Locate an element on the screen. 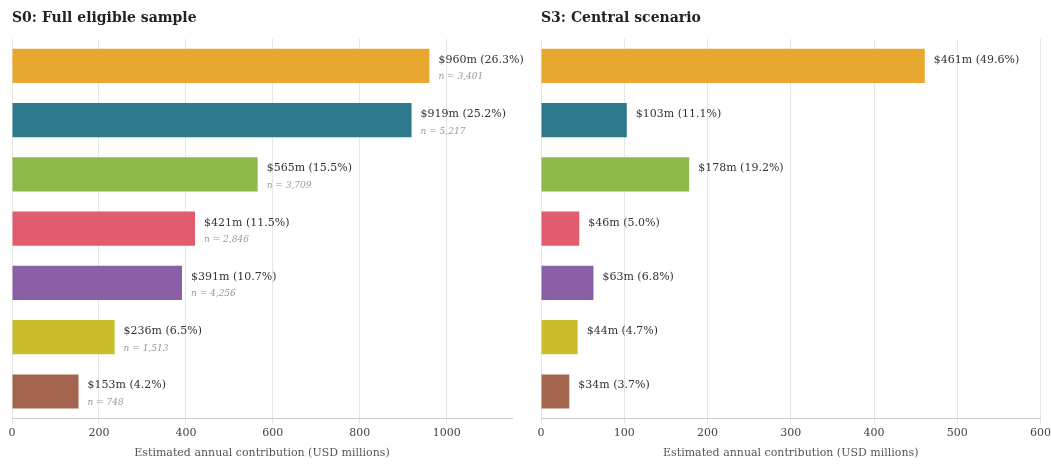  data-label: $63m is located at coordinates (618, 276).